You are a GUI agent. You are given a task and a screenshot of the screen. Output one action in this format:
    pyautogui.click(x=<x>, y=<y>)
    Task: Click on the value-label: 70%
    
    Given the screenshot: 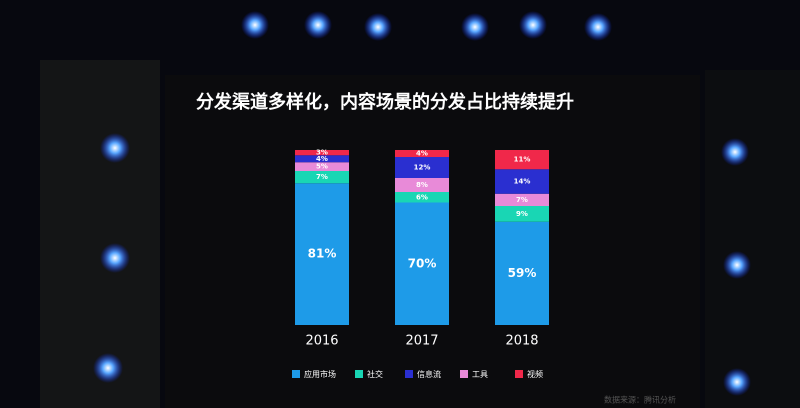 What is the action you would take?
    pyautogui.click(x=422, y=263)
    